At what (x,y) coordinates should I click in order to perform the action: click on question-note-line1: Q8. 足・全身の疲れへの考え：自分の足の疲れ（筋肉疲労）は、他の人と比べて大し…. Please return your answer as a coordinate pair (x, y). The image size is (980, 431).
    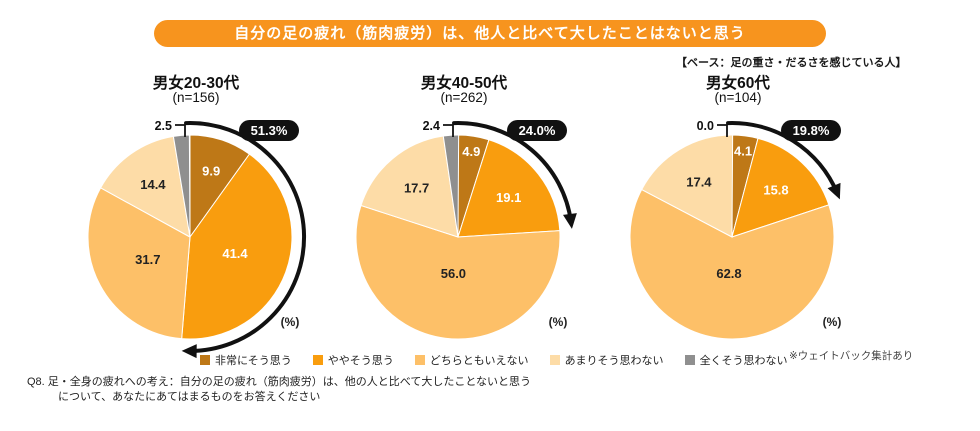
    Looking at the image, I should click on (279, 382).